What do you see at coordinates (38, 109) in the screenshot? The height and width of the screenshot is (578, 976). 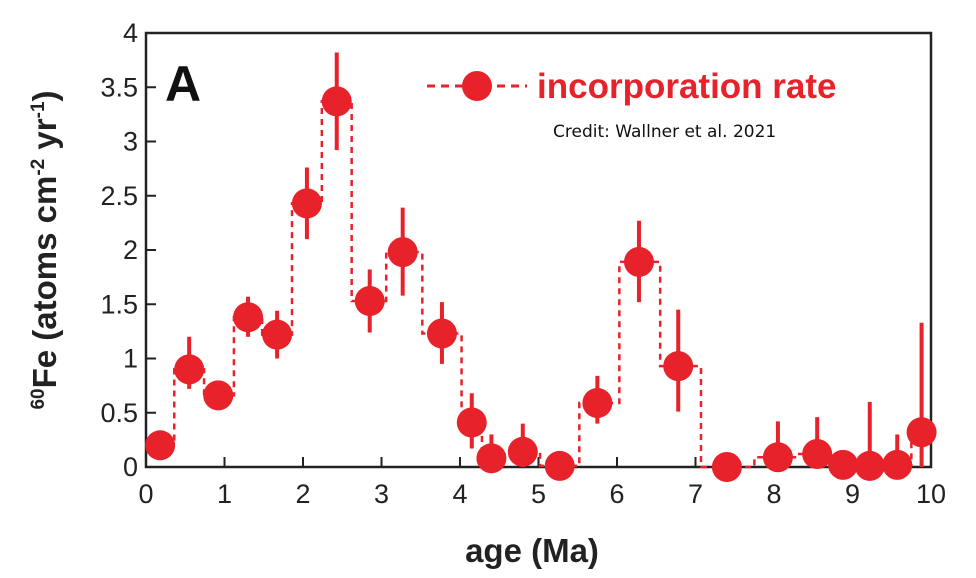 I see `y-axis-title-sup-3: -1` at bounding box center [38, 109].